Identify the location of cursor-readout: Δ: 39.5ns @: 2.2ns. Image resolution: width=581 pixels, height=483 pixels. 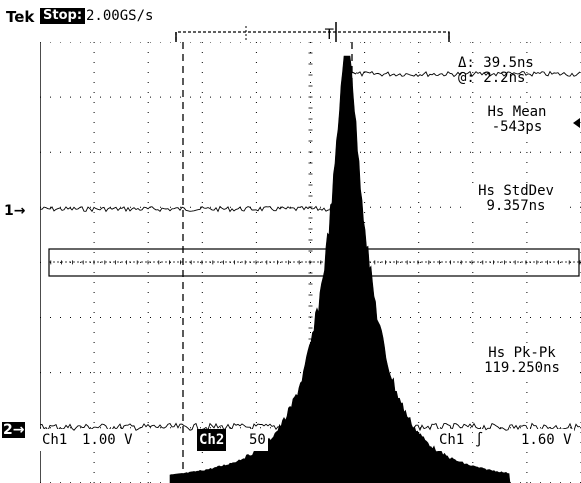
(496, 71).